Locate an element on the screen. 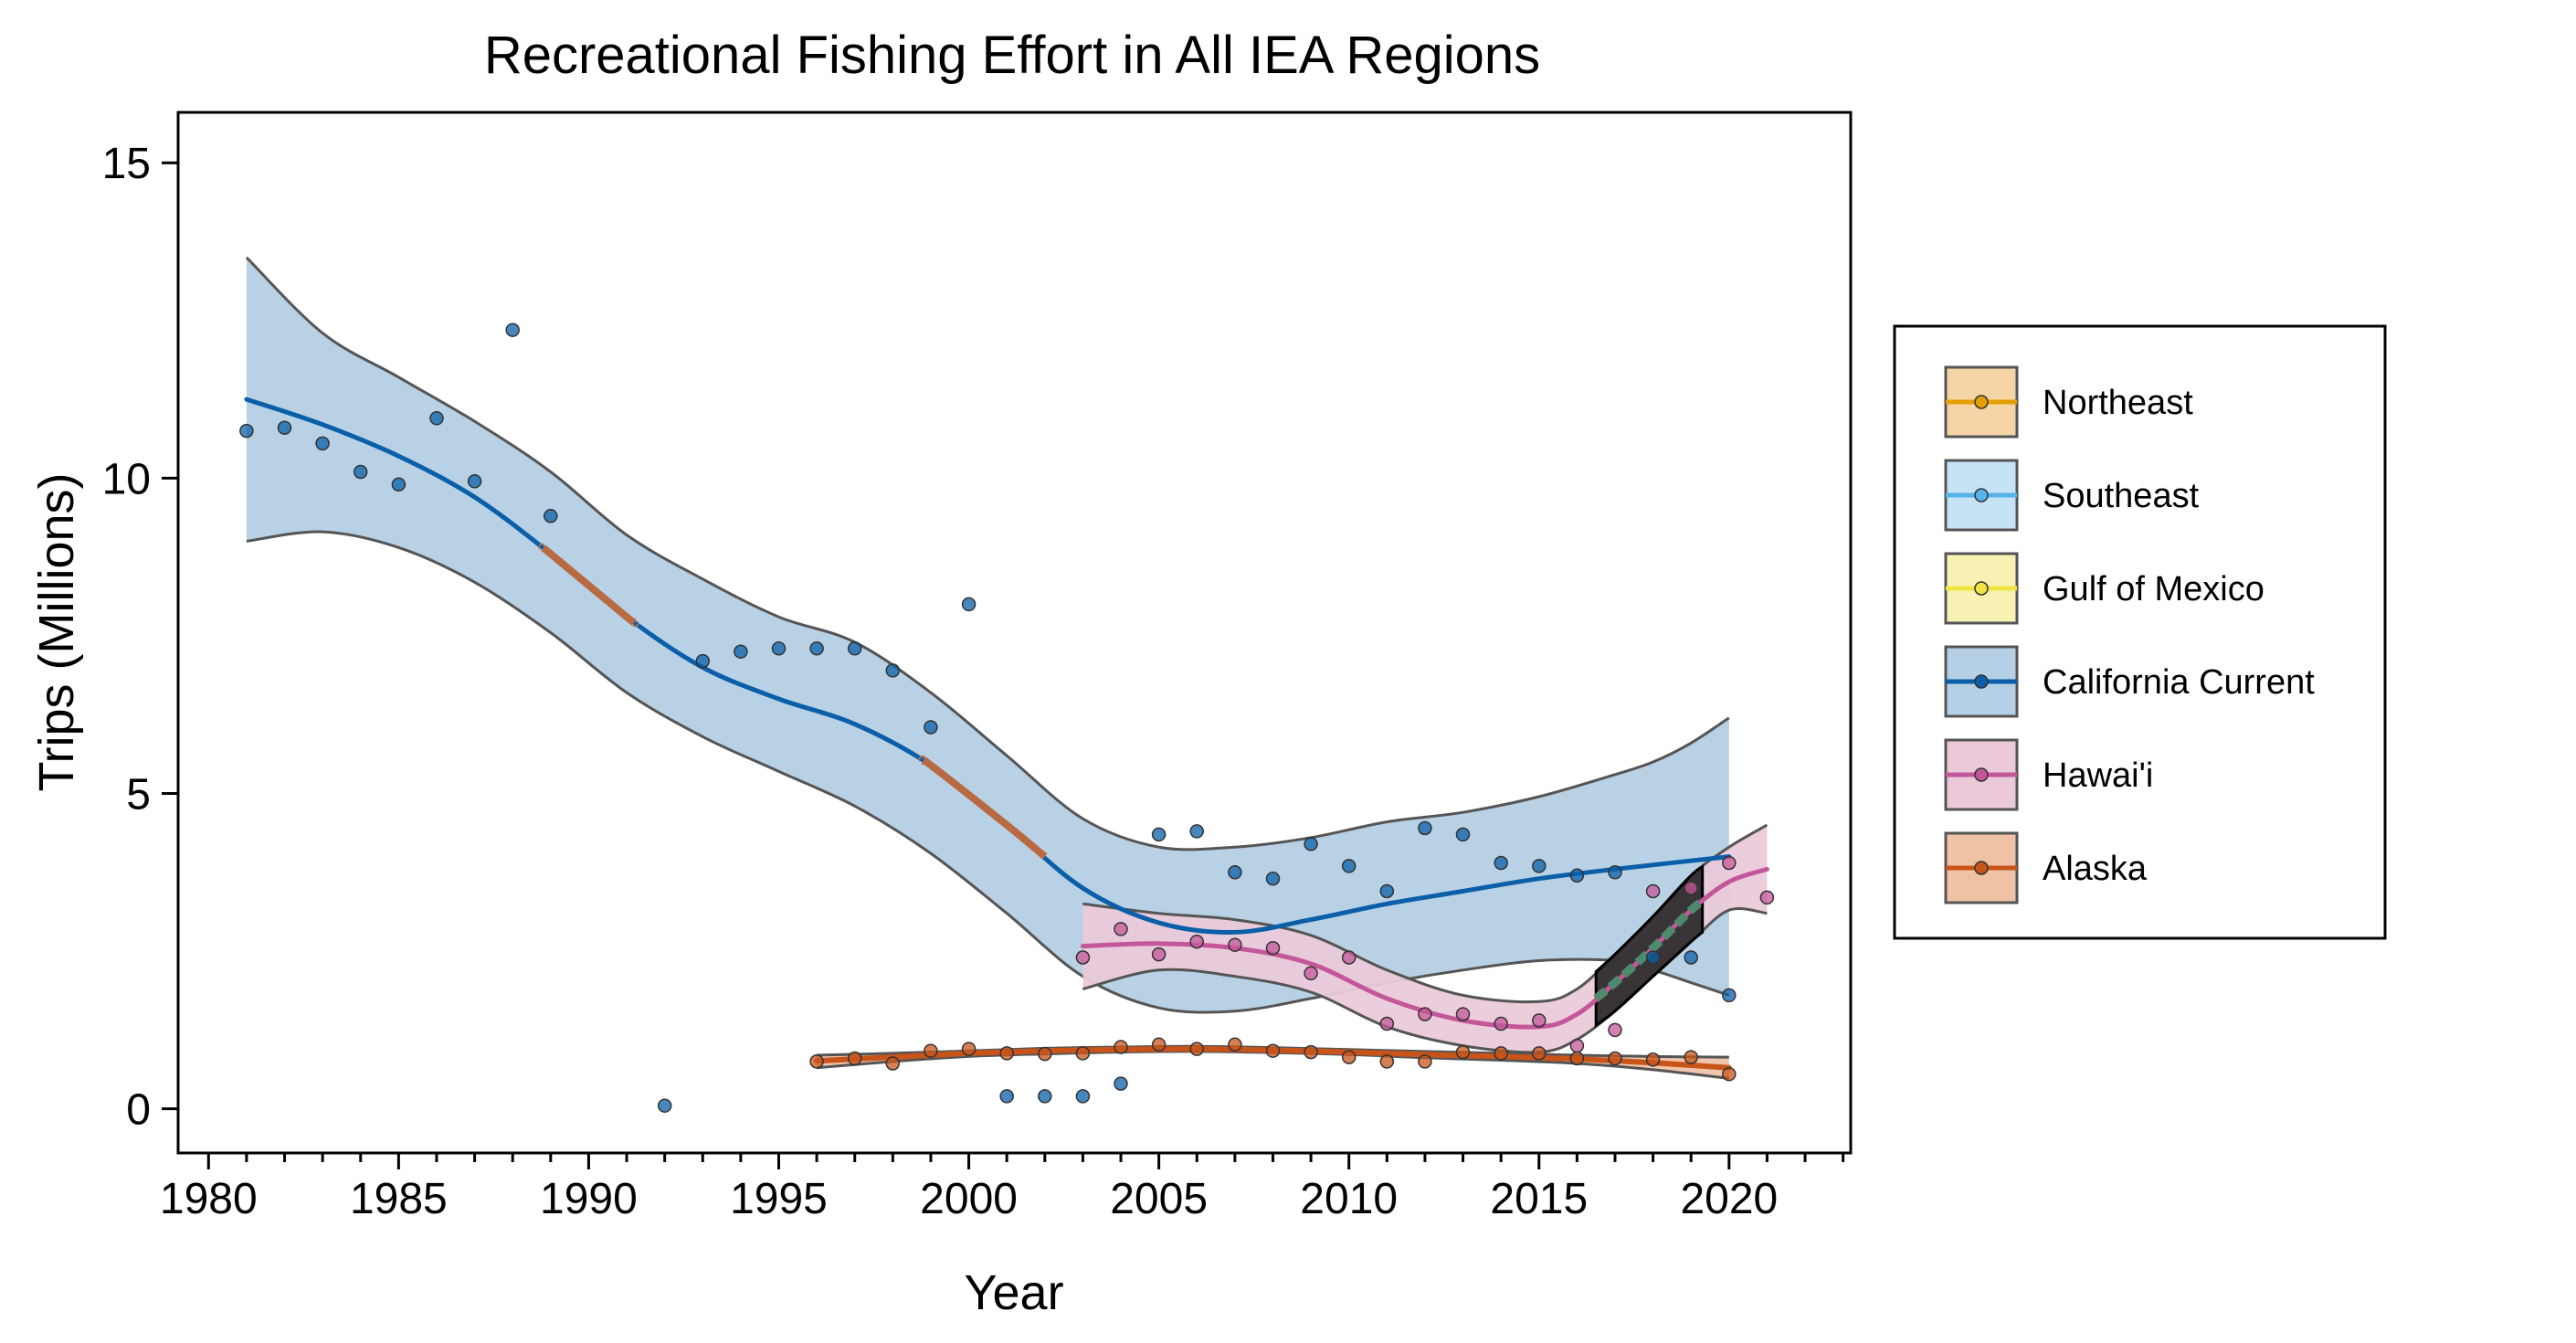  legend-item-alaska: Alaska is located at coordinates (2046, 867).